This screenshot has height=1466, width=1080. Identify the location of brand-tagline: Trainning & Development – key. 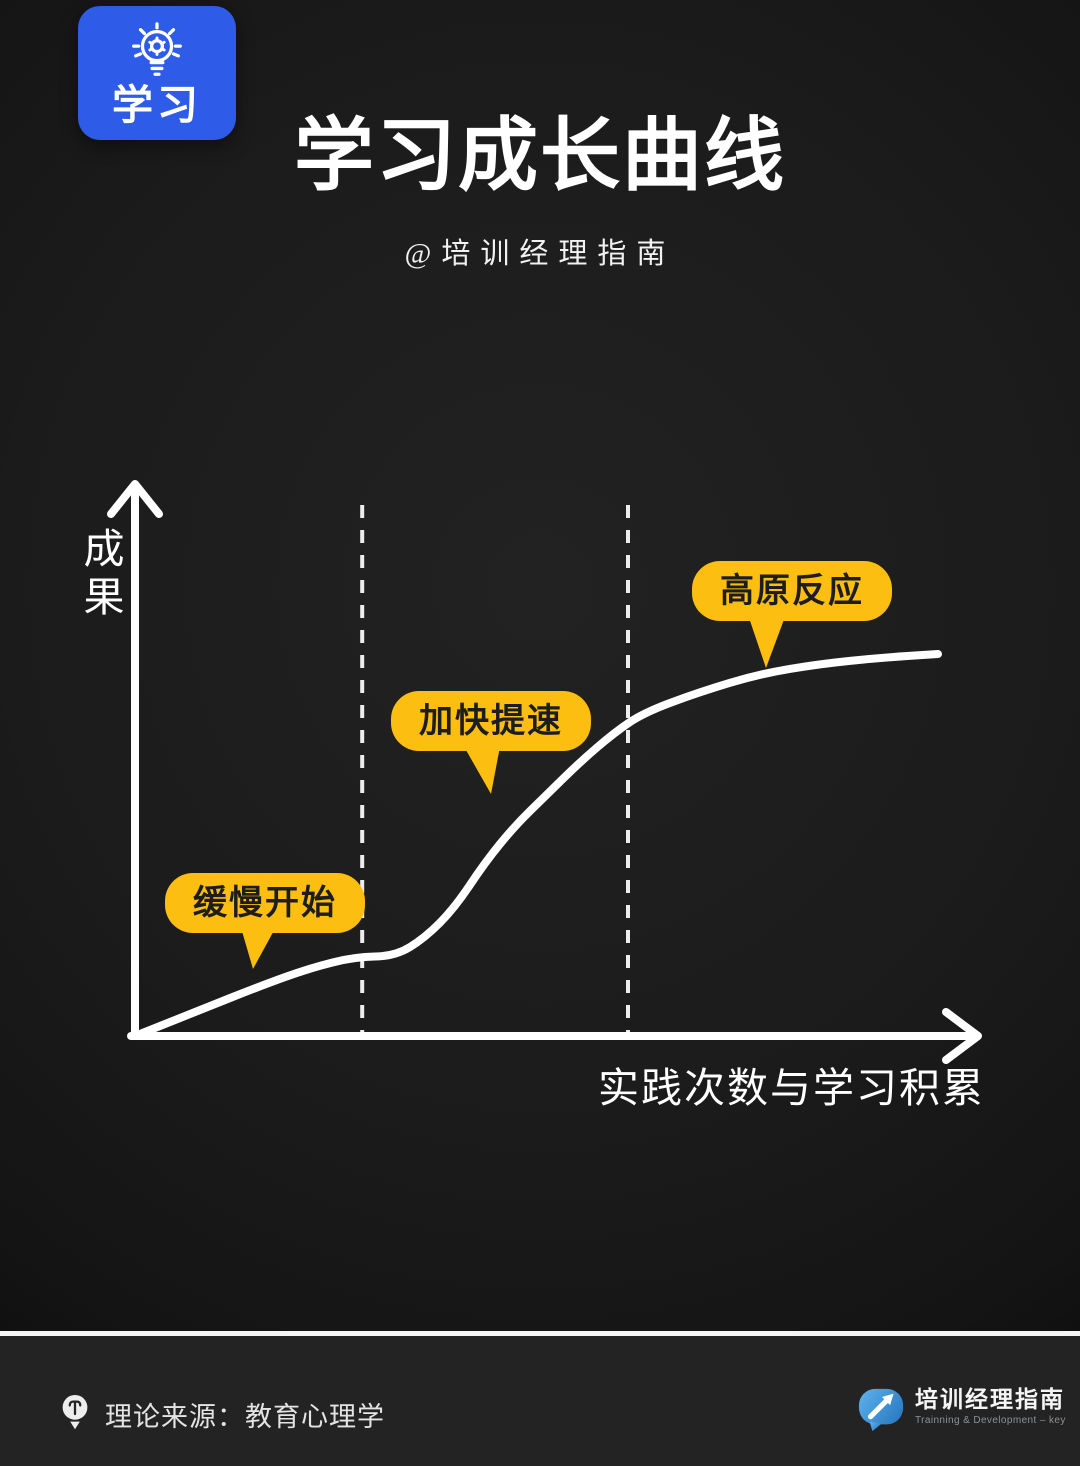
(990, 1421).